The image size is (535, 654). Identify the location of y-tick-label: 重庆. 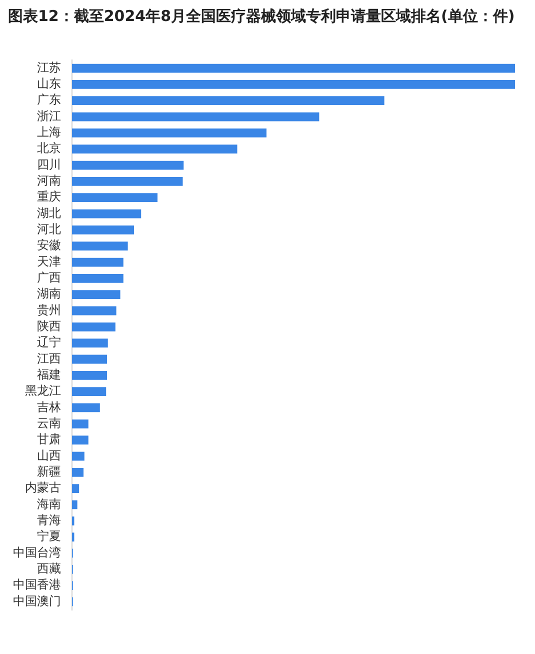
(49, 197).